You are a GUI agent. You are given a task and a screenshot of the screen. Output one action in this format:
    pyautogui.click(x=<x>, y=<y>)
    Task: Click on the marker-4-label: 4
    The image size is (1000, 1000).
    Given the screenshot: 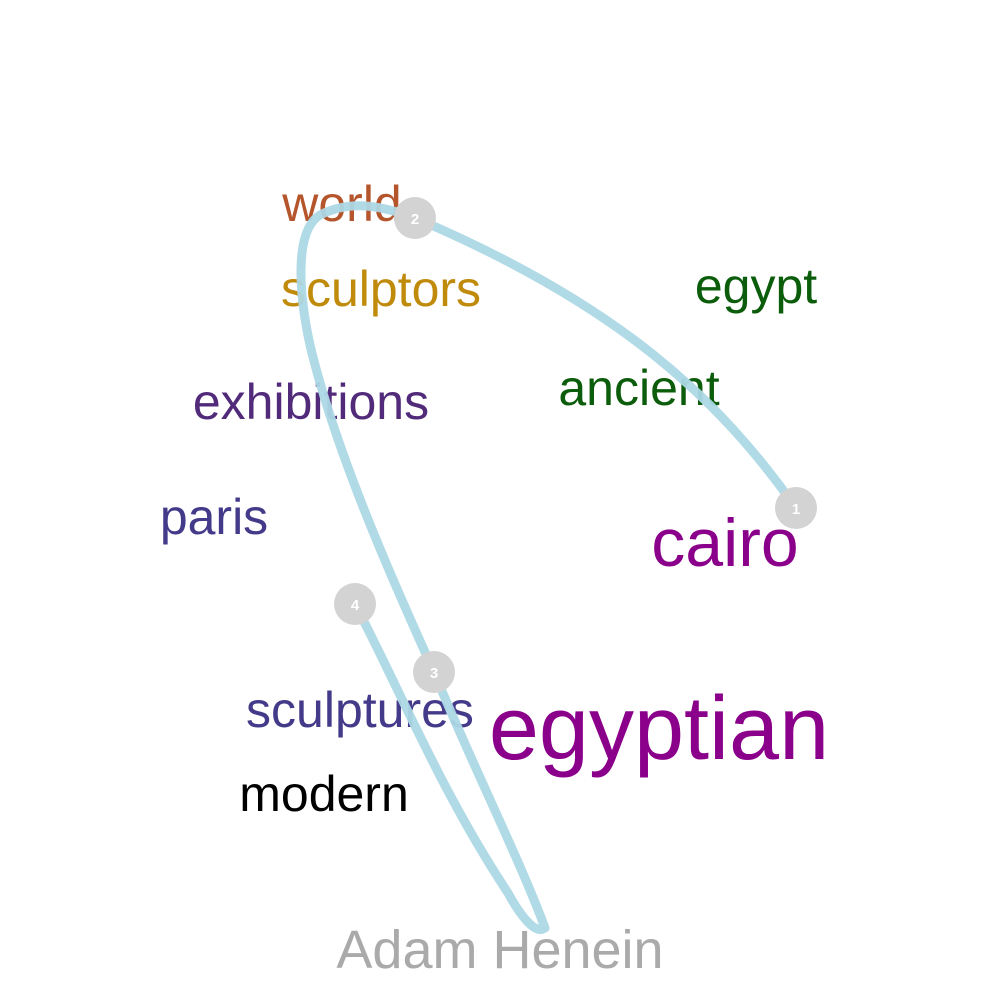 What is the action you would take?
    pyautogui.click(x=355, y=605)
    